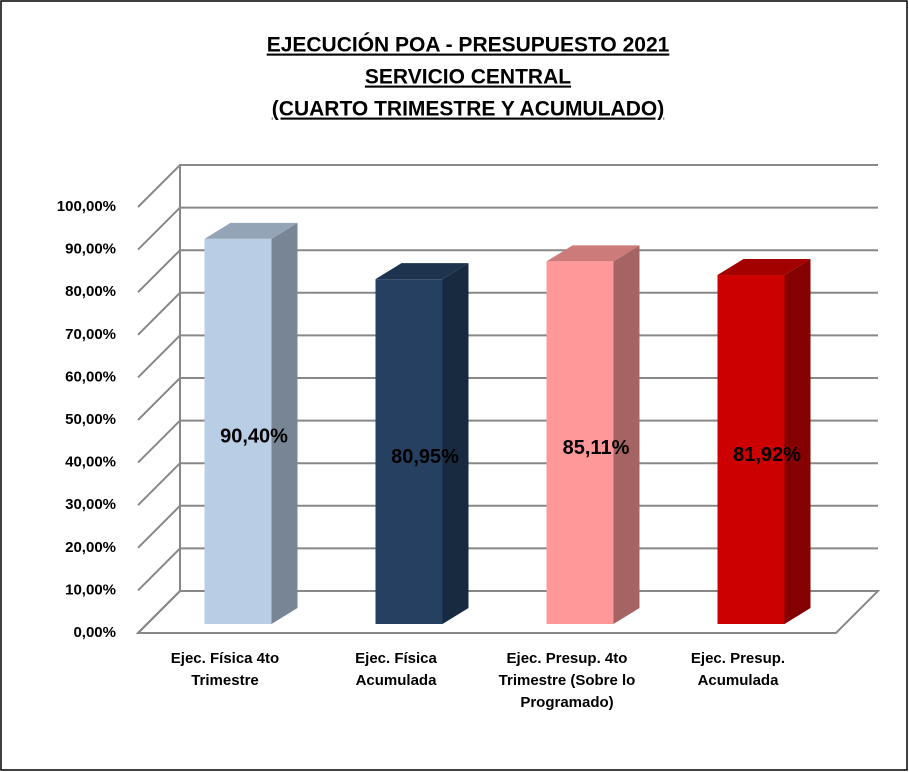 The image size is (909, 772). I want to click on chart-title: EJECUCIÓN POA - PRESUPUESTO 2021, so click(468, 45).